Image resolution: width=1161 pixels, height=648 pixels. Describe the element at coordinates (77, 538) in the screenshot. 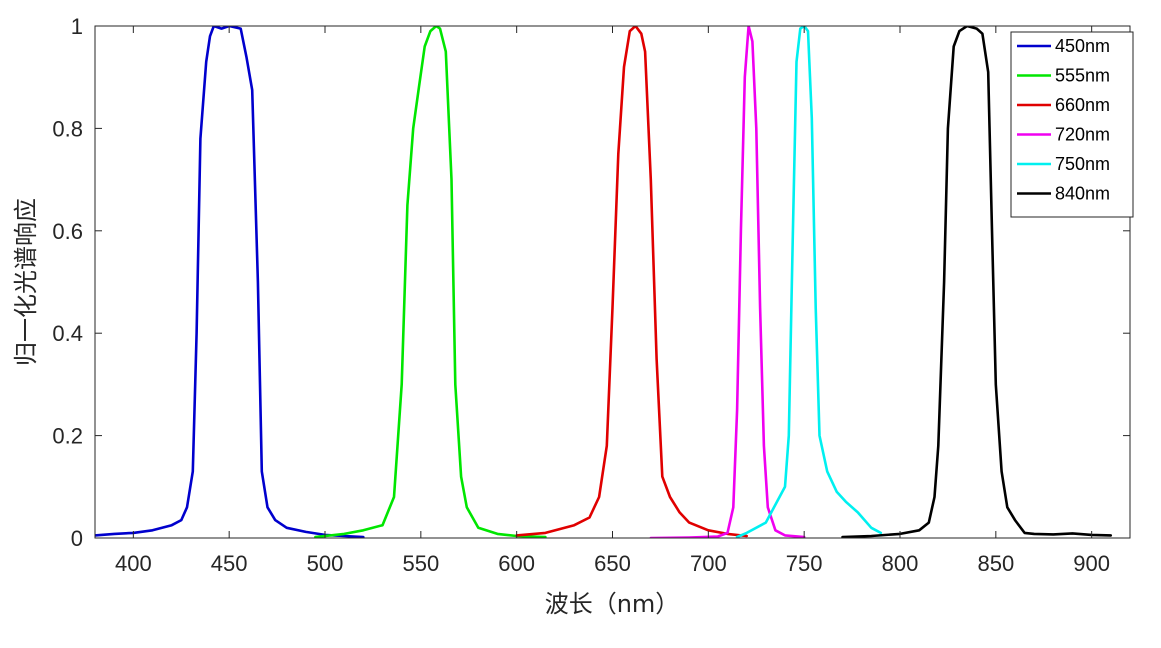

I see `y-tick-label: 0` at that location.